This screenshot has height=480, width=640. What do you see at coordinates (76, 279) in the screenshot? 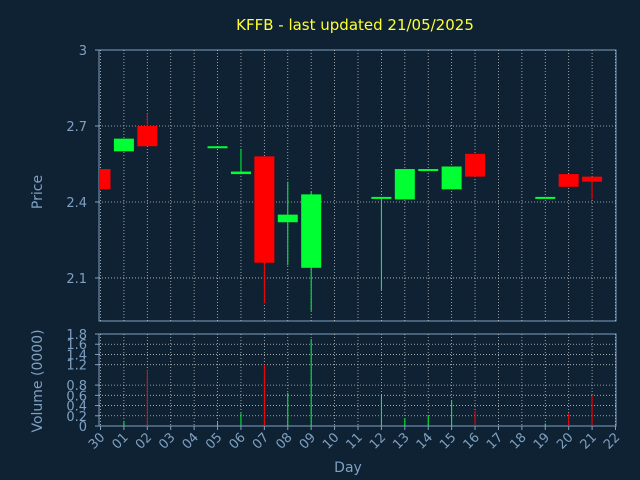
I see `price-tick-label: 2.1` at bounding box center [76, 279].